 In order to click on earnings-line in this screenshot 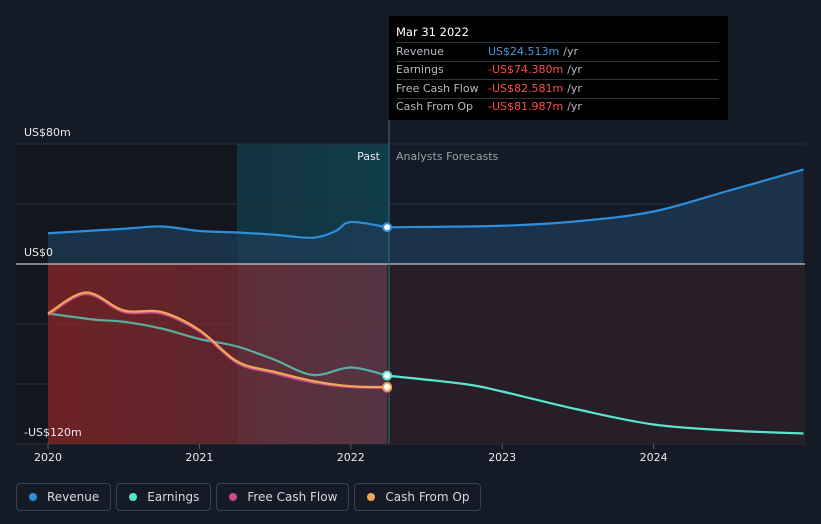, I will do `click(217, 344)`.